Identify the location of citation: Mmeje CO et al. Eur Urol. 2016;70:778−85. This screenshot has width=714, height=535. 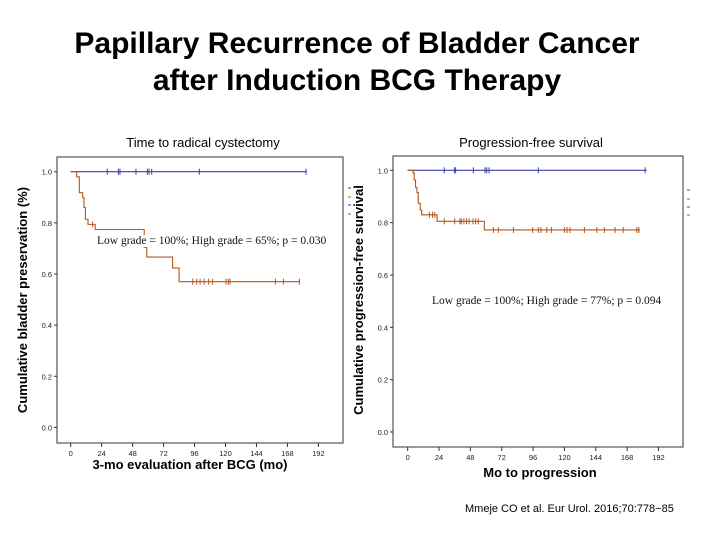
(569, 509).